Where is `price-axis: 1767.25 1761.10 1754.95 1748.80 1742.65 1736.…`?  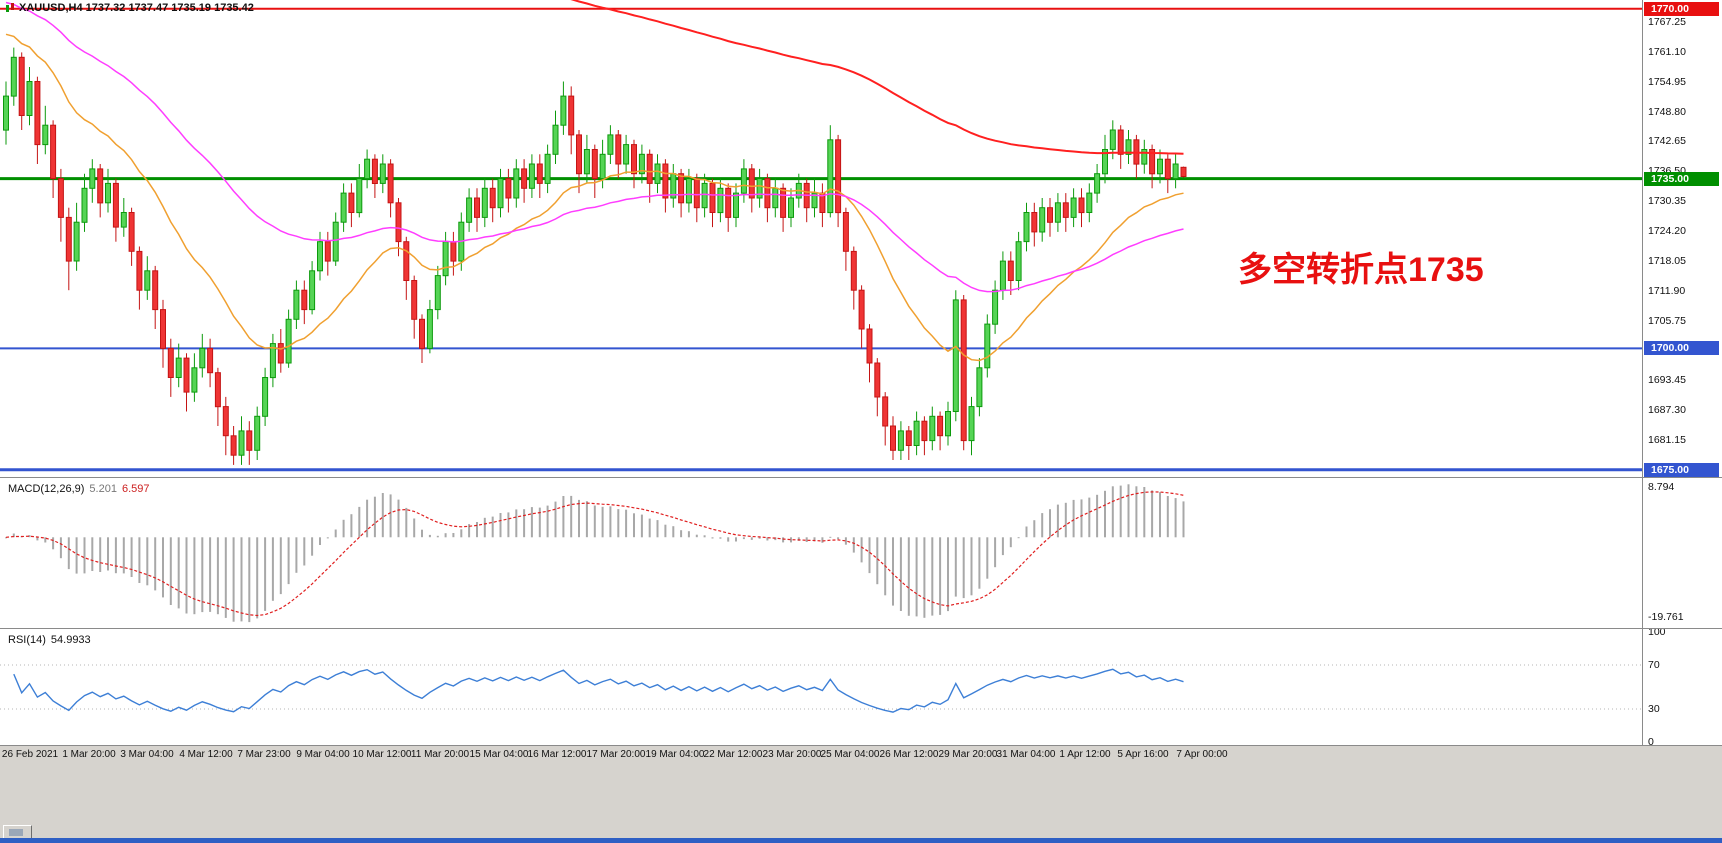 price-axis: 1767.25 1761.10 1754.95 1748.80 1742.65 1736.… is located at coordinates (1682, 374).